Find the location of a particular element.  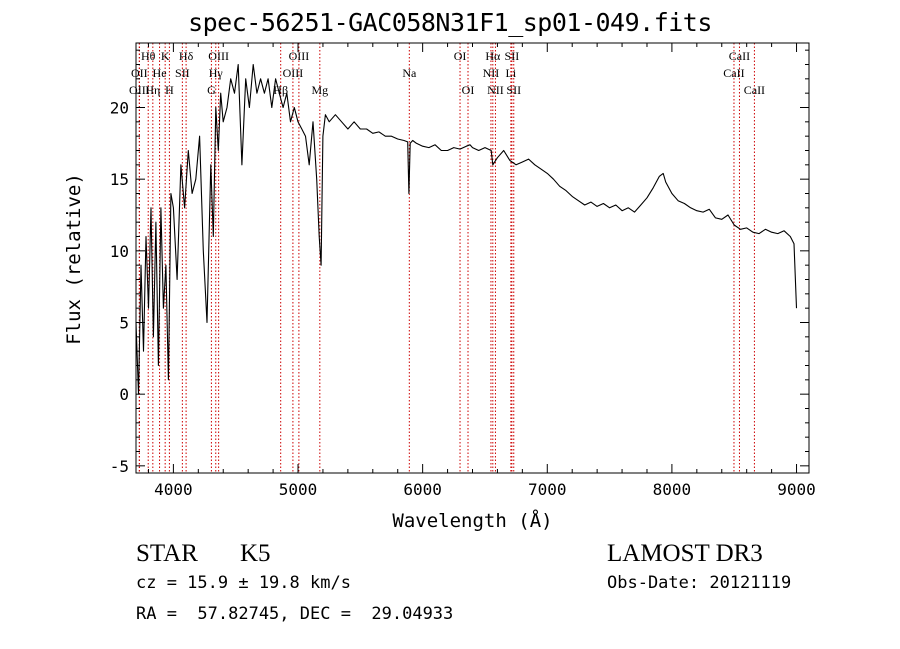

x-tick-label: 9000 is located at coordinates (796, 489).